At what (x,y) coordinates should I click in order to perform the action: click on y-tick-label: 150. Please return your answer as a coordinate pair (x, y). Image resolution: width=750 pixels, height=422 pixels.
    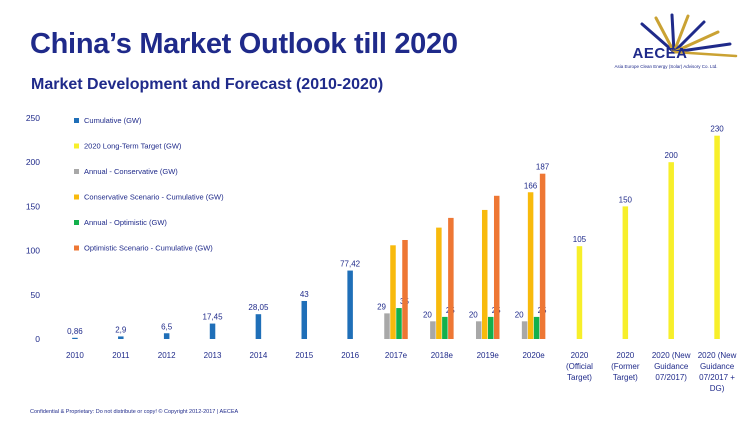
    Looking at the image, I should click on (33, 206).